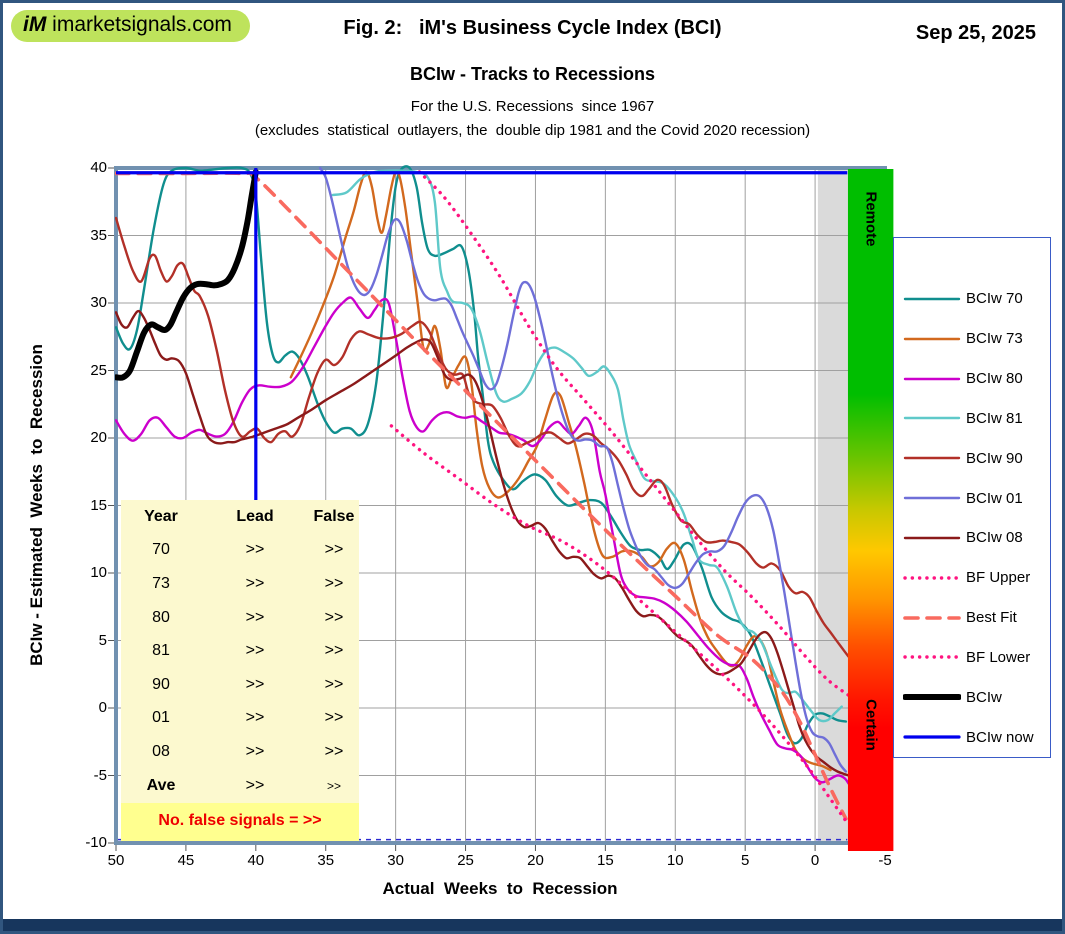  What do you see at coordinates (255, 516) in the screenshot?
I see `table-header-cell: Lead` at bounding box center [255, 516].